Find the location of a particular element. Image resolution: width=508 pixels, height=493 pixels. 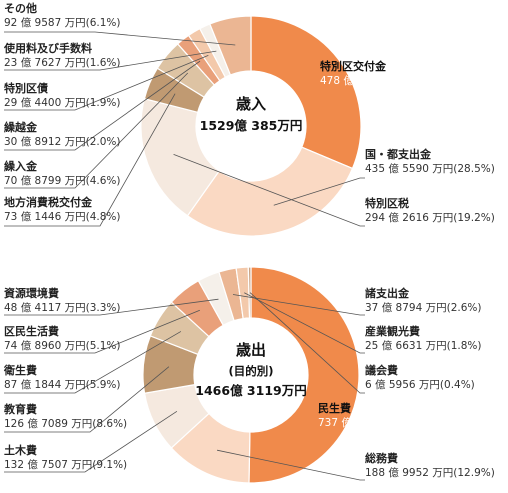

slice-label-name: 特別区債 is located at coordinates (26, 88).